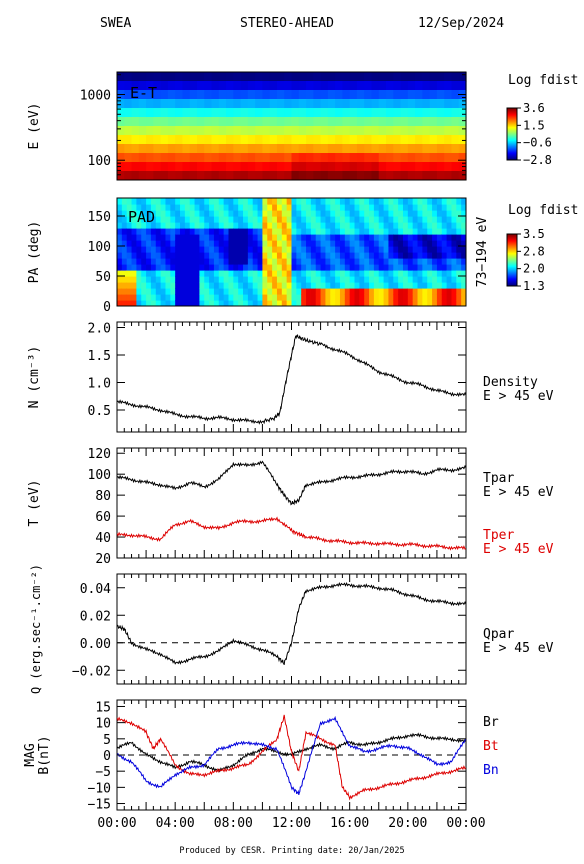 The height and width of the screenshot is (864, 584). I want to click on colorbar-tick-label: −0.6, so click(537, 143).